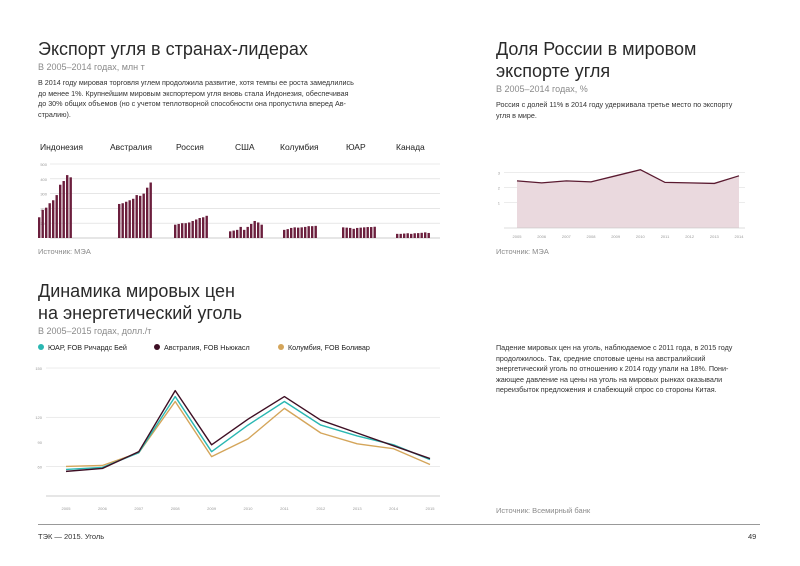 This screenshot has width=800, height=566. Describe the element at coordinates (399, 524) in the screenshot. I see `footer-divider` at that location.